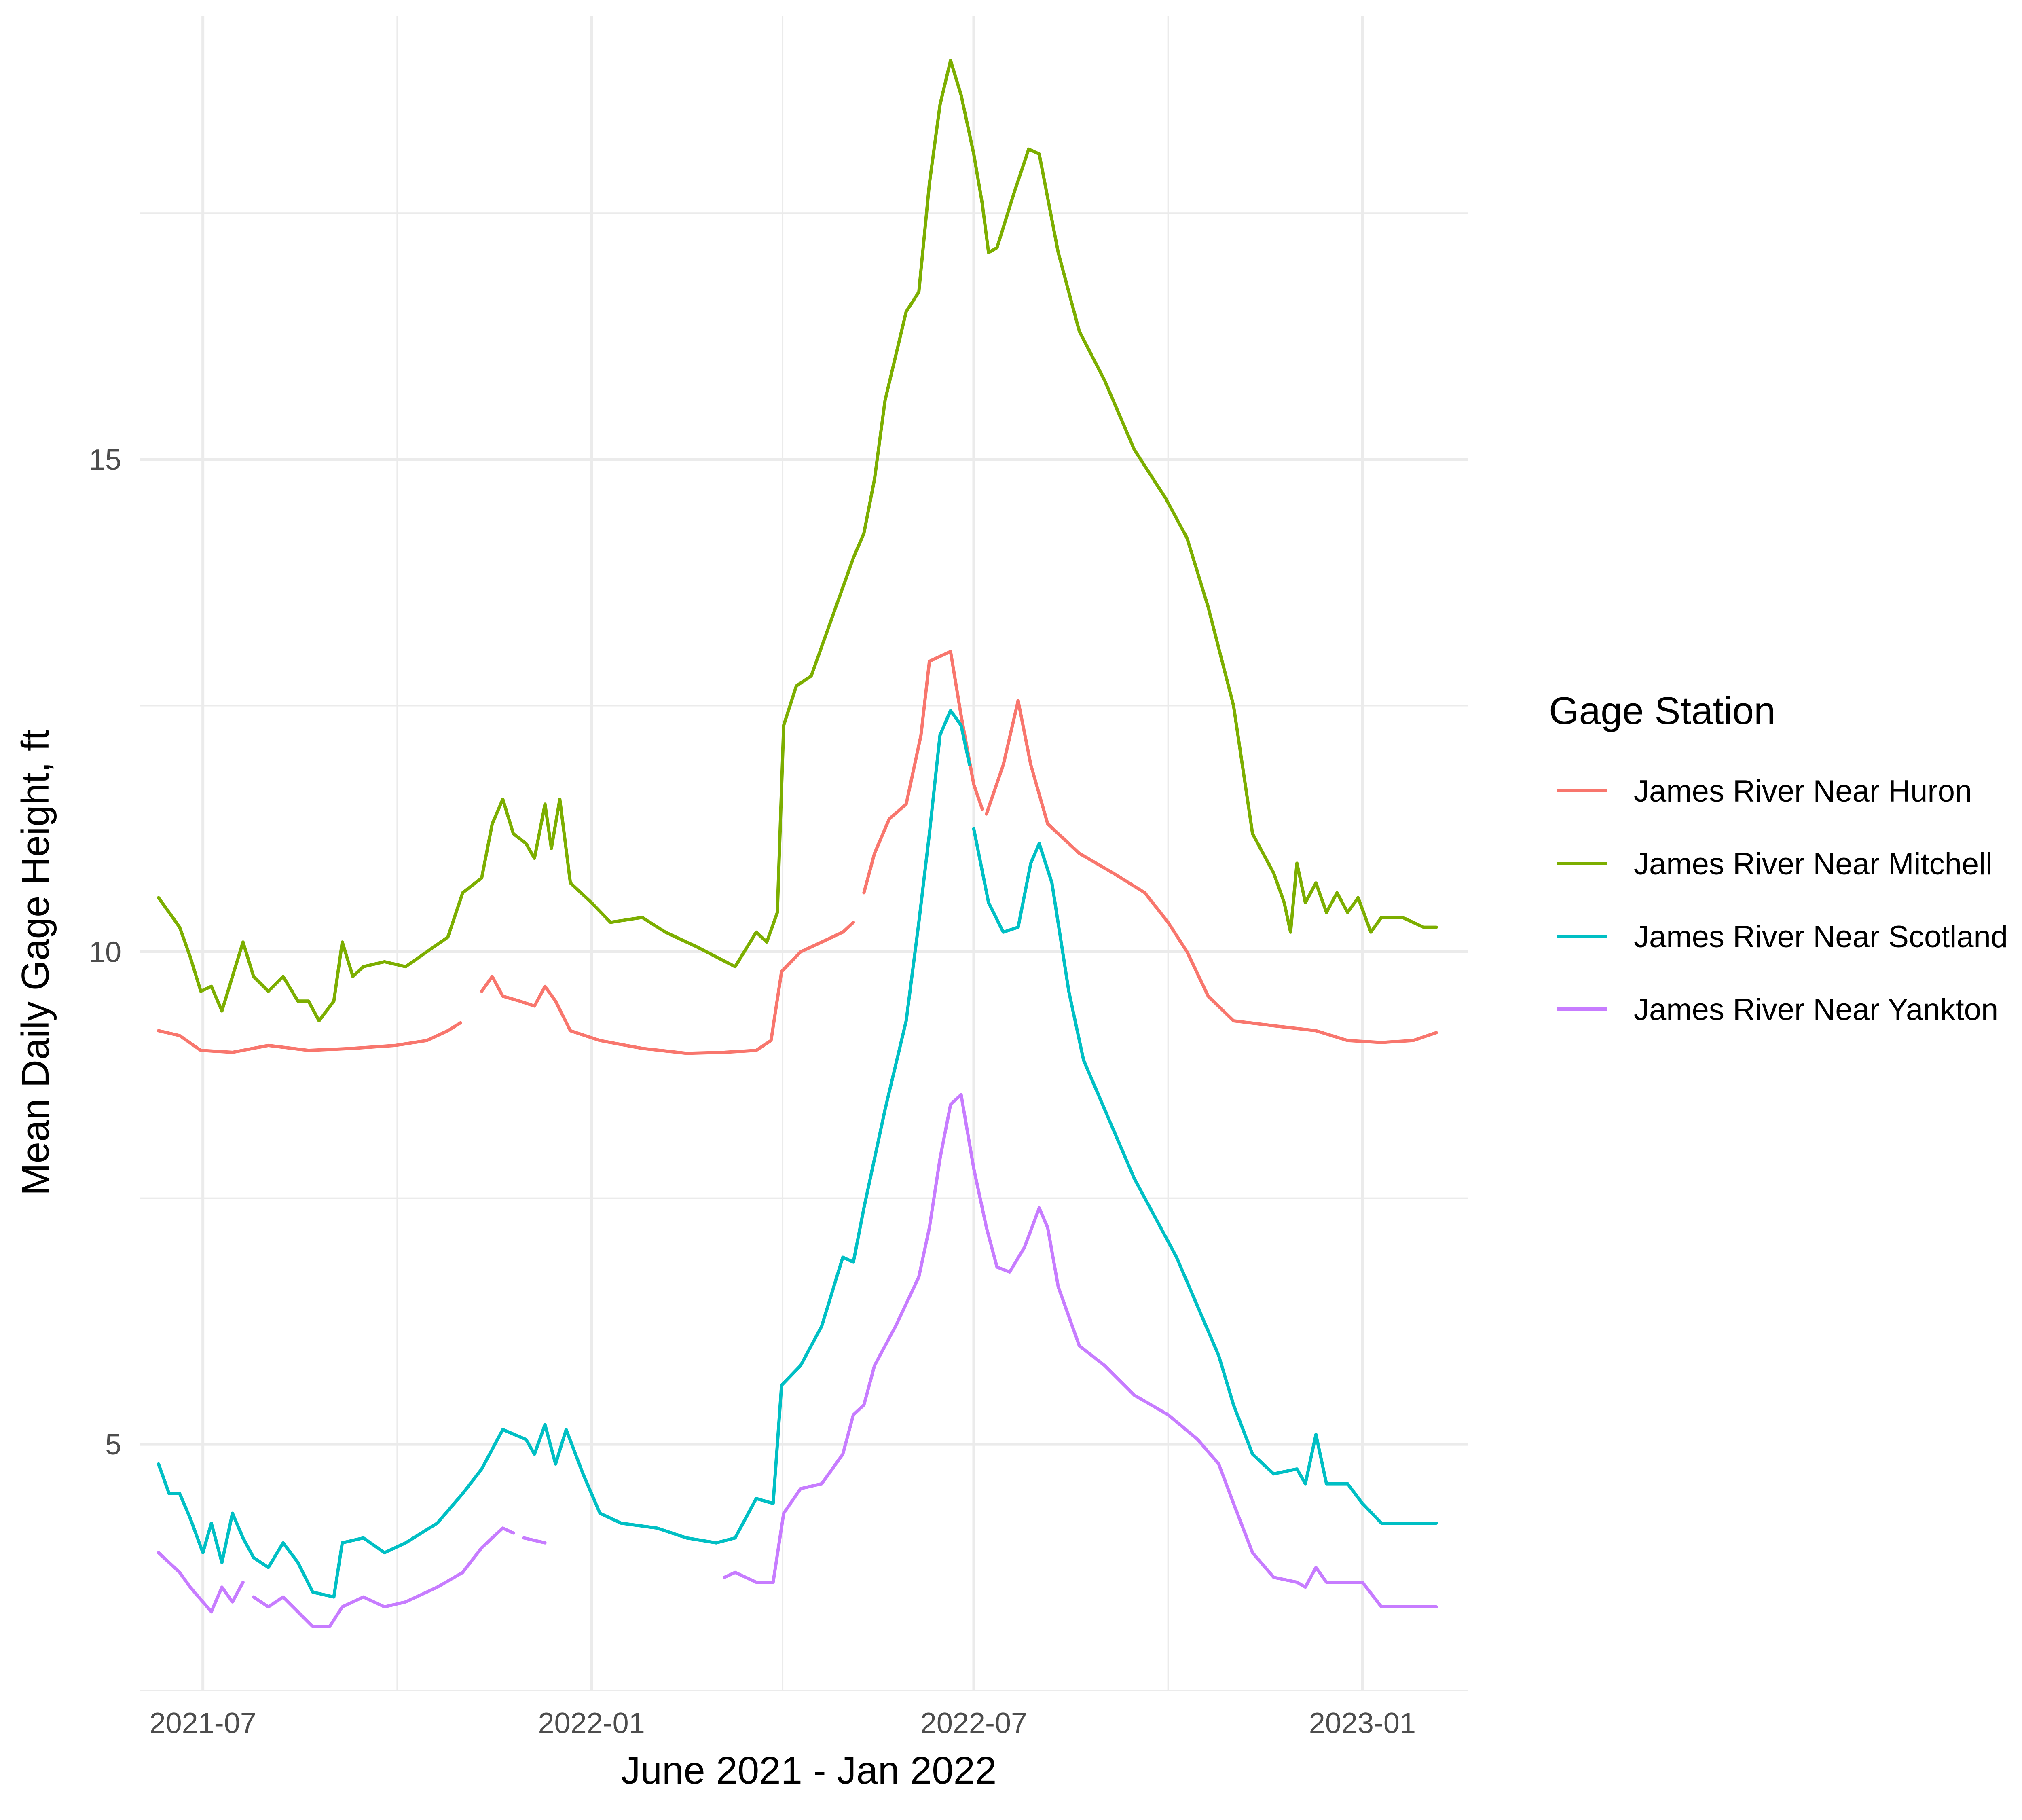 The height and width of the screenshot is (1820, 2022). Describe the element at coordinates (1362, 1724) in the screenshot. I see `x-tick-label: 2023-01` at that location.